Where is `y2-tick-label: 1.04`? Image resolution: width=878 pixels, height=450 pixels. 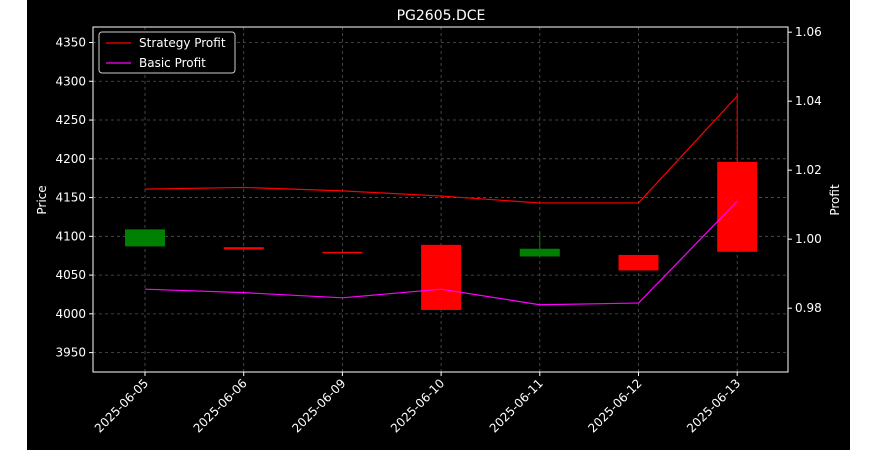 y2-tick-label: 1.04 is located at coordinates (808, 101).